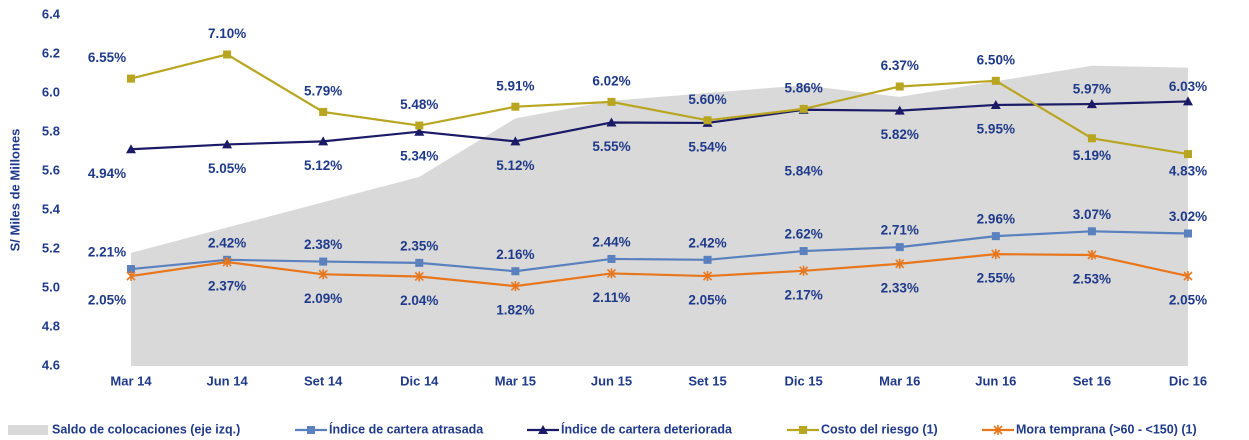  I want to click on data-label: 5.86%, so click(803, 87).